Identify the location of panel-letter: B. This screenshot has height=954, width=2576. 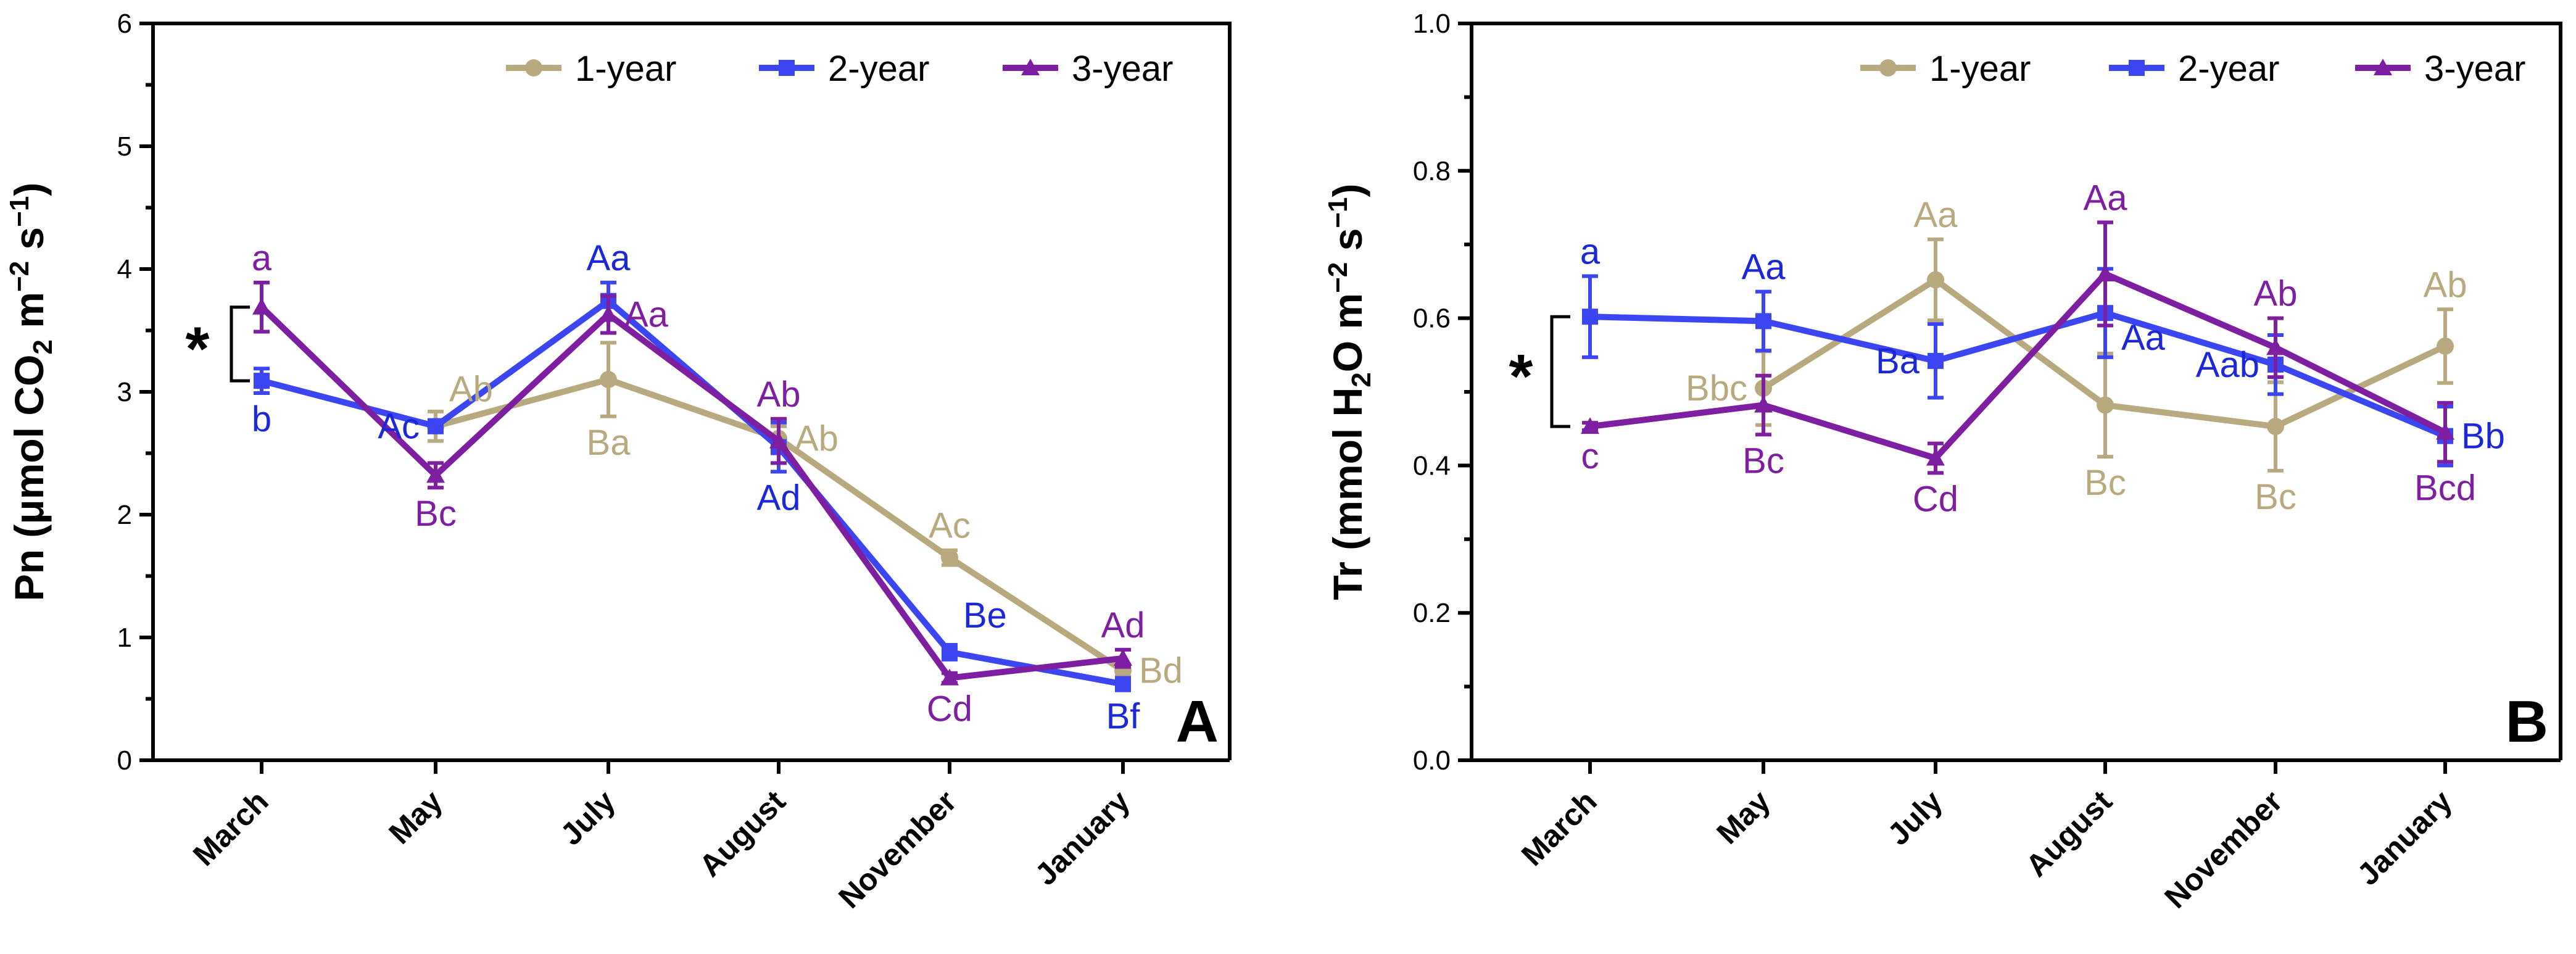
(2527, 722).